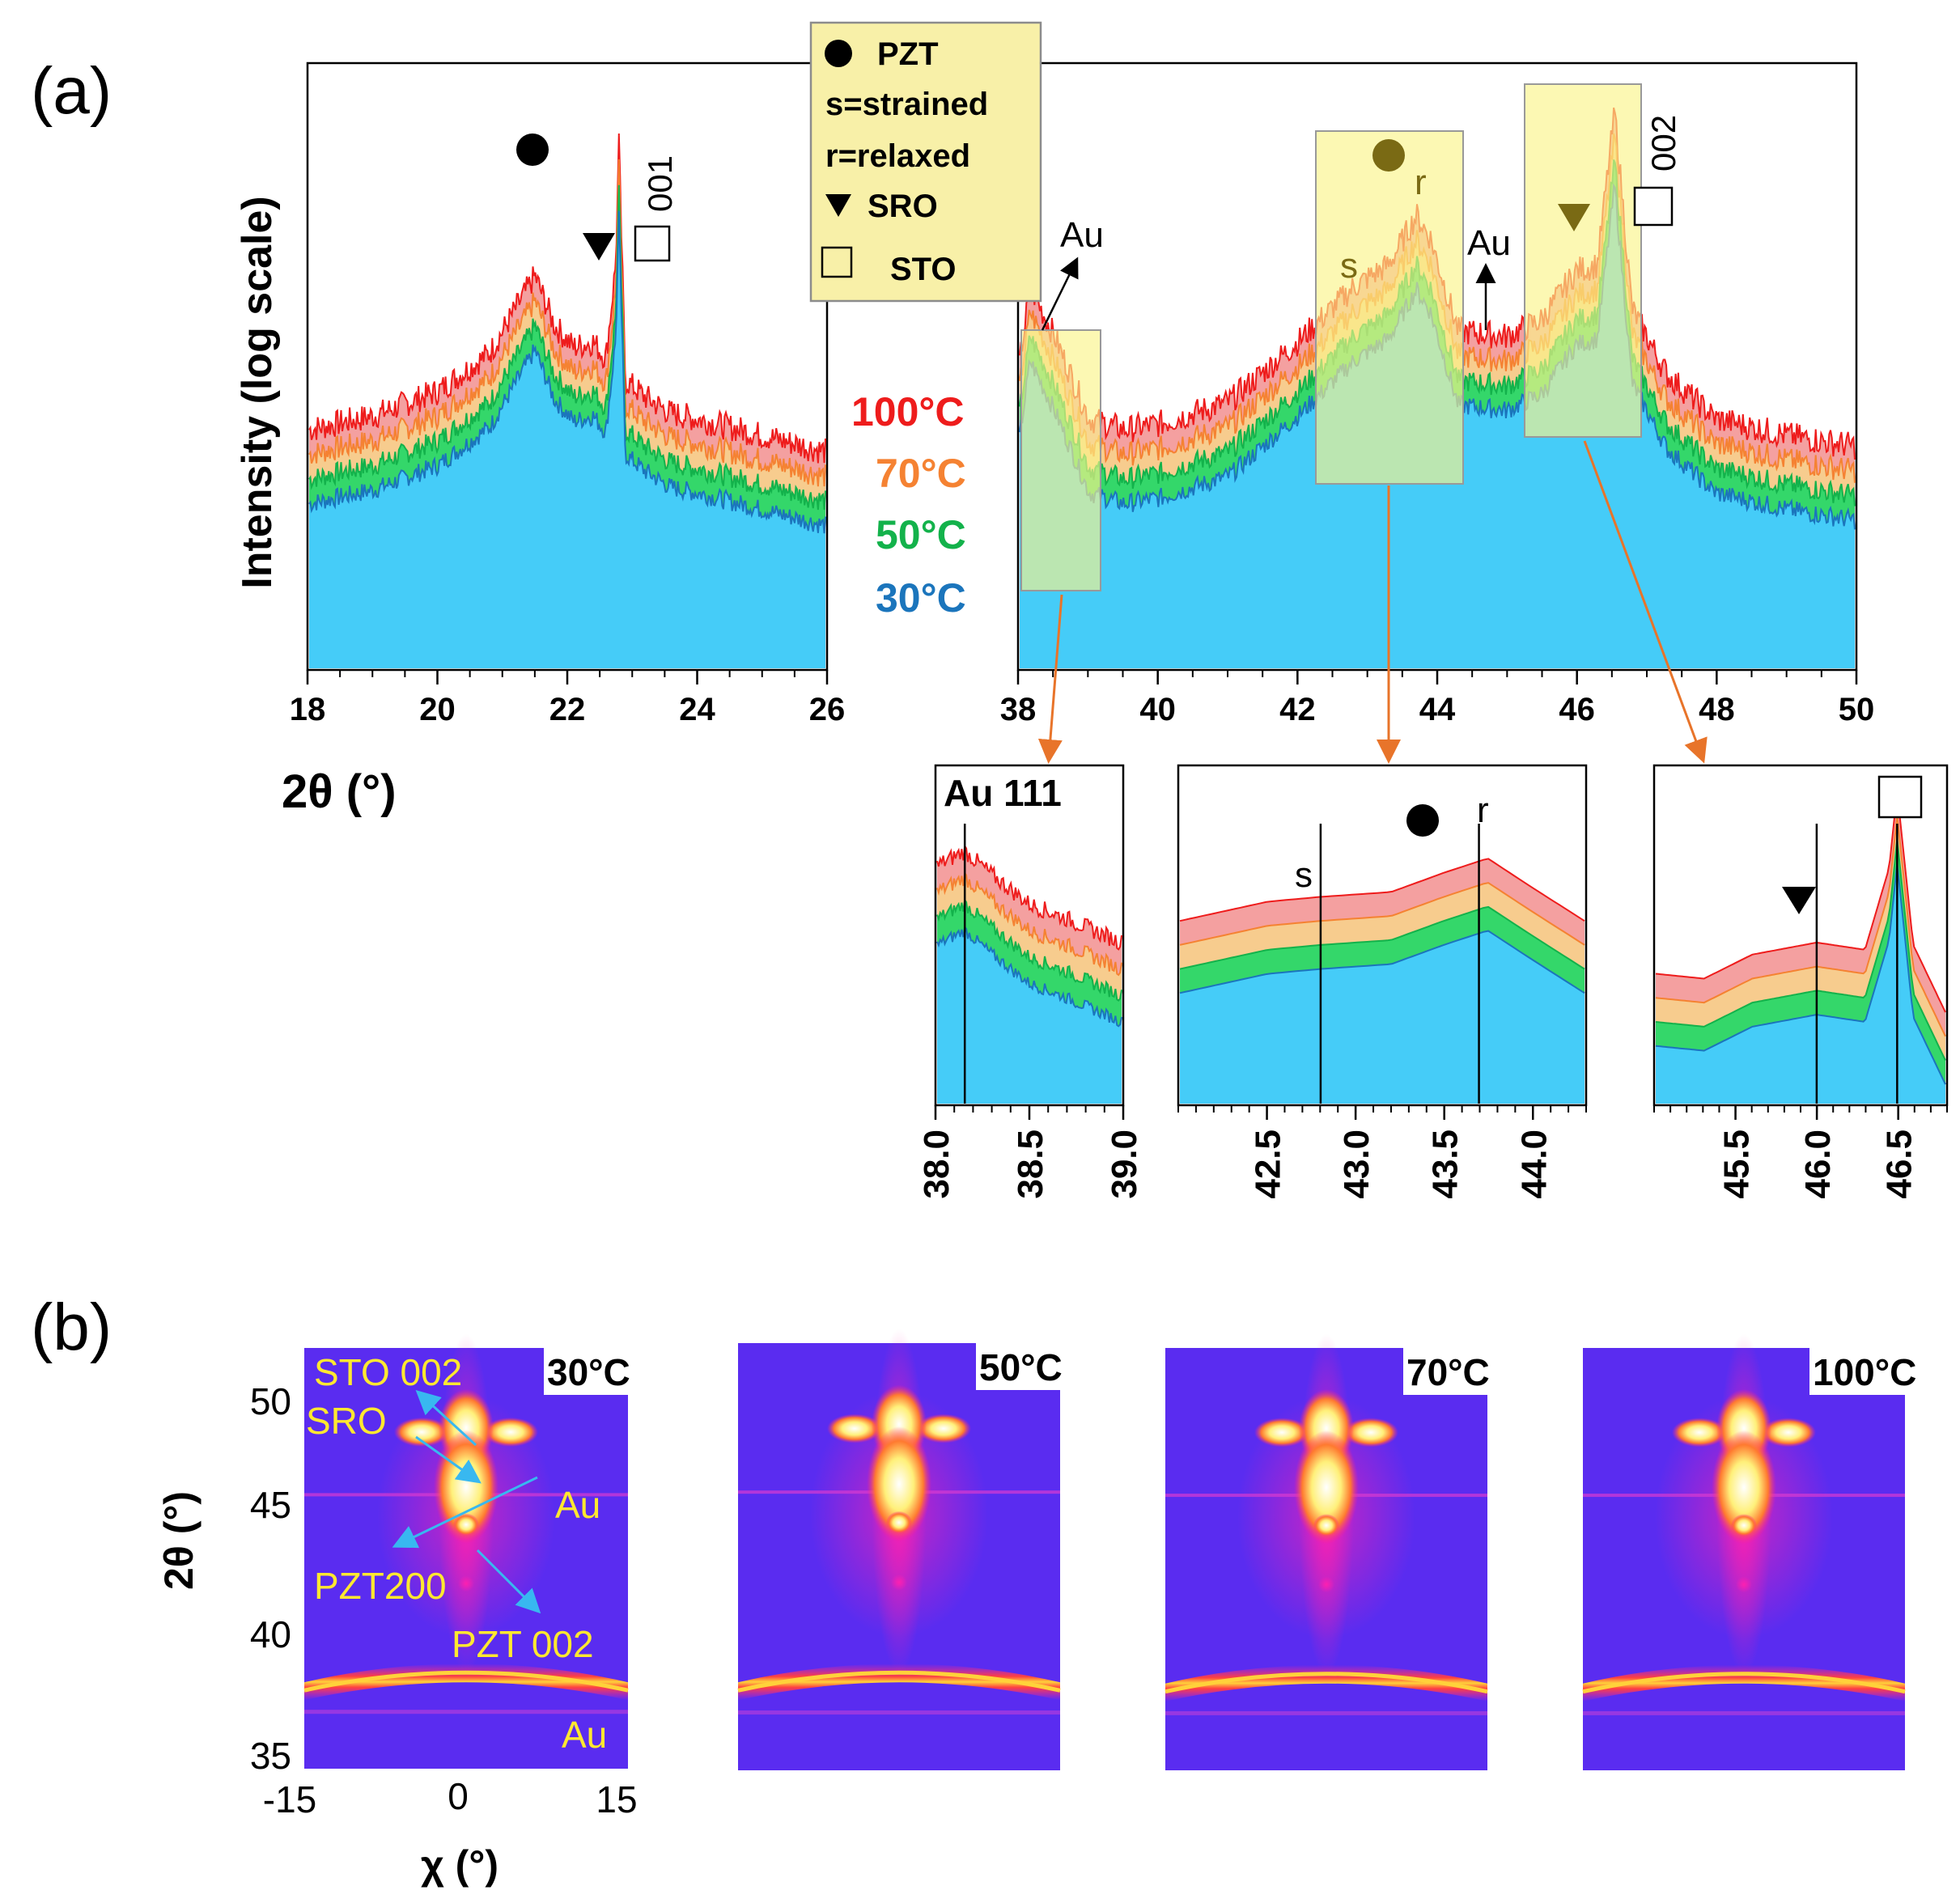 This screenshot has height=1903, width=1960. Describe the element at coordinates (1744, 1712) in the screenshot. I see `map-faint-line` at that location.